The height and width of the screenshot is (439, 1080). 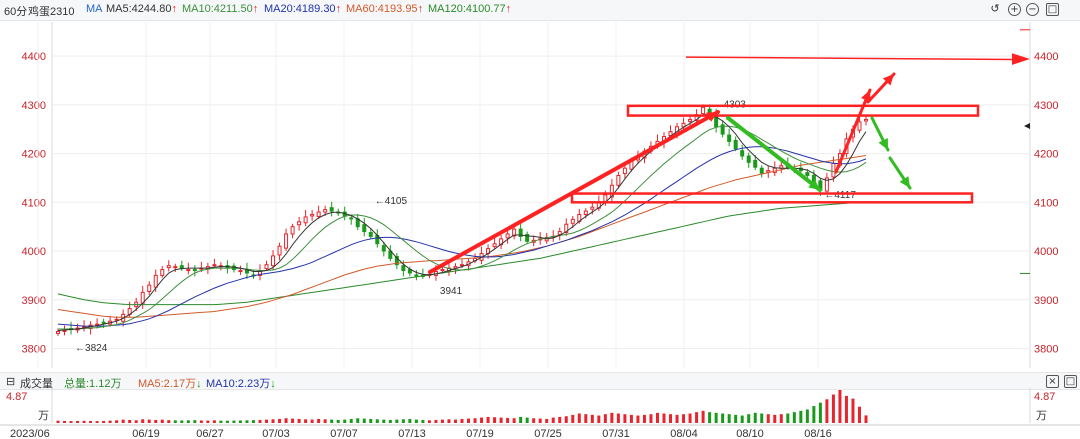 I want to click on price-annotation: ←3824, so click(x=91, y=348).